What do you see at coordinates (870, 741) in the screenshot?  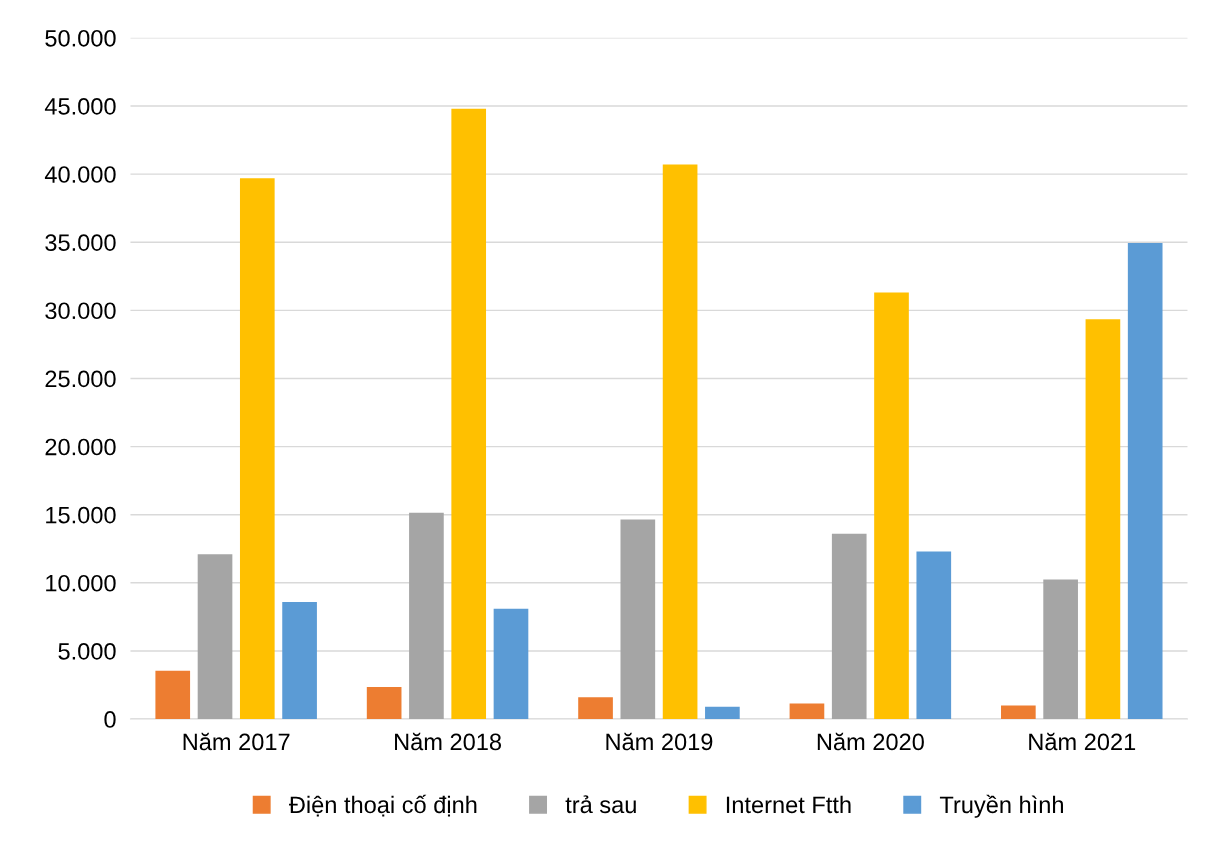 I see `x-tick-label: Năm 2020` at bounding box center [870, 741].